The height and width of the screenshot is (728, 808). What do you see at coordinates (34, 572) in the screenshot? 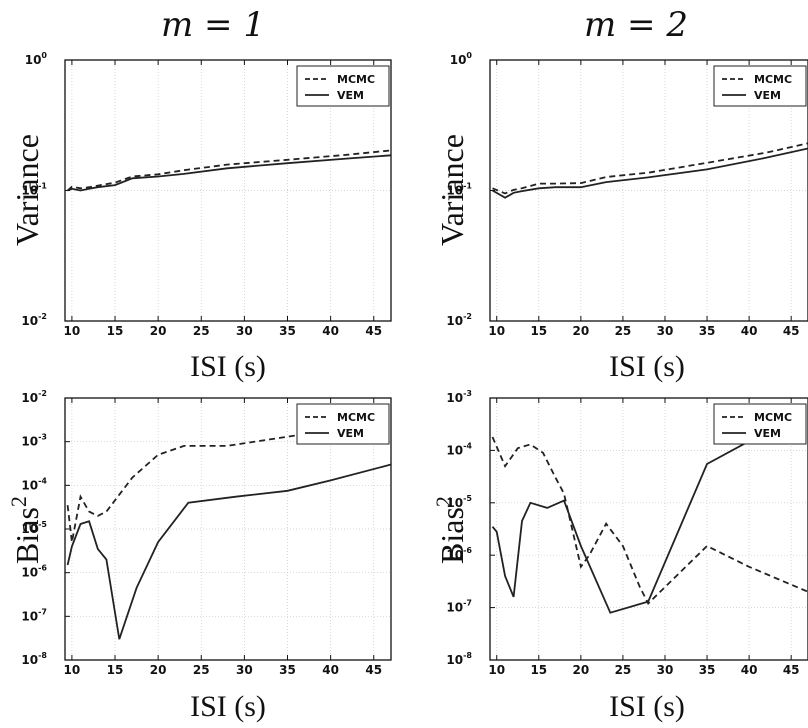
I see `y-tick-label: 10⁻⁶` at bounding box center [34, 572].